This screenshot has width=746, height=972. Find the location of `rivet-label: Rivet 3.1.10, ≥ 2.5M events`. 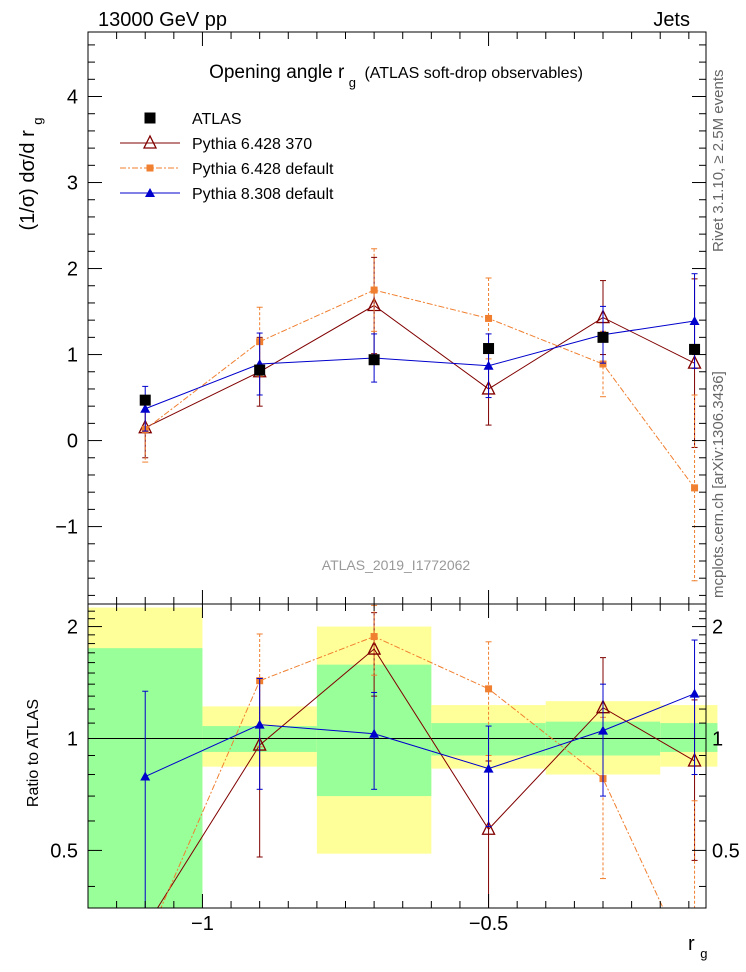

rivet-label: Rivet 3.1.10, ≥ 2.5M events is located at coordinates (718, 161).